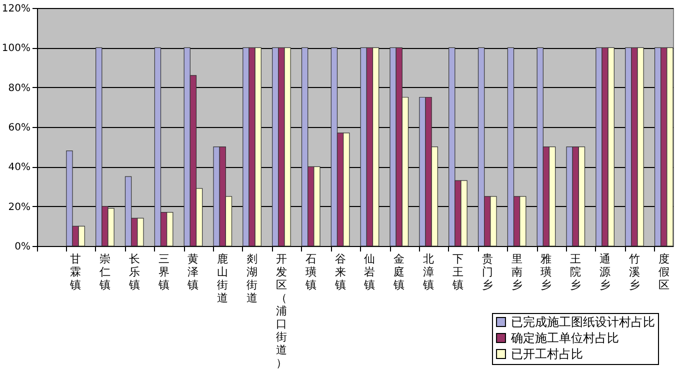 Image resolution: width=680 pixels, height=378 pixels. Describe the element at coordinates (547, 354) in the screenshot. I see `legend-label: 已开工村占比` at that location.